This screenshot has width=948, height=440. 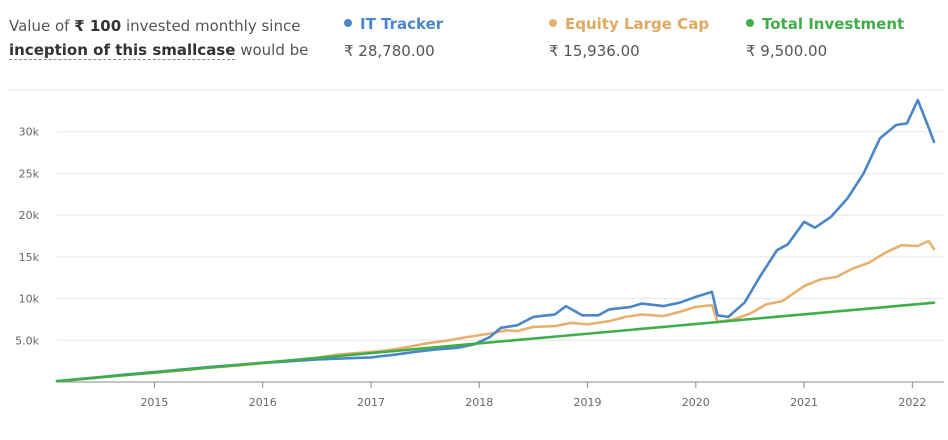 I want to click on inception-link: inception of this smallcase, so click(x=122, y=50).